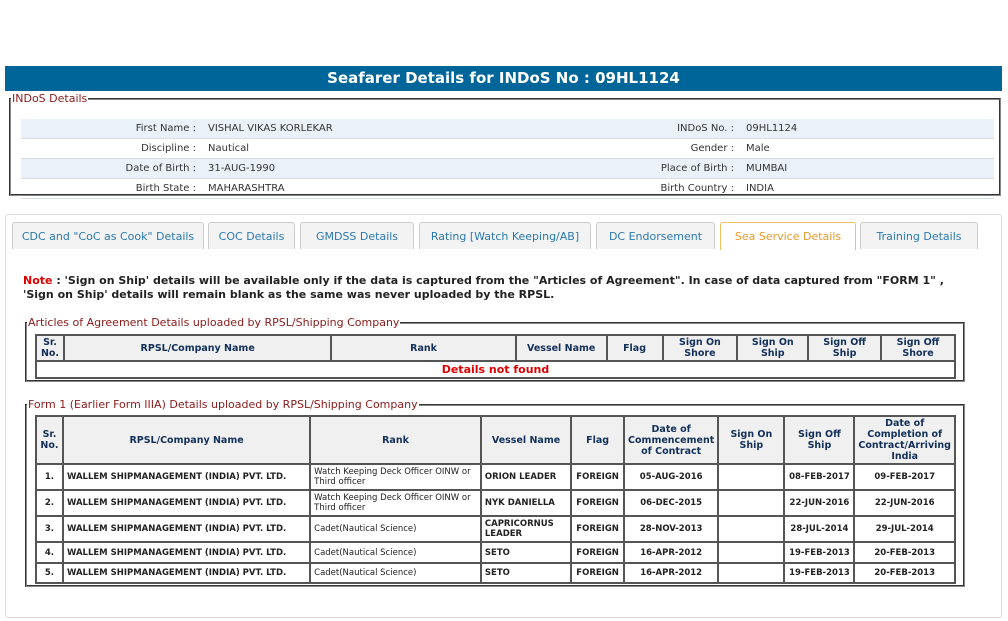 Image resolution: width=1008 pixels, height=621 pixels. Describe the element at coordinates (671, 503) in the screenshot. I see `table-cell: 06-DEC-2015` at that location.